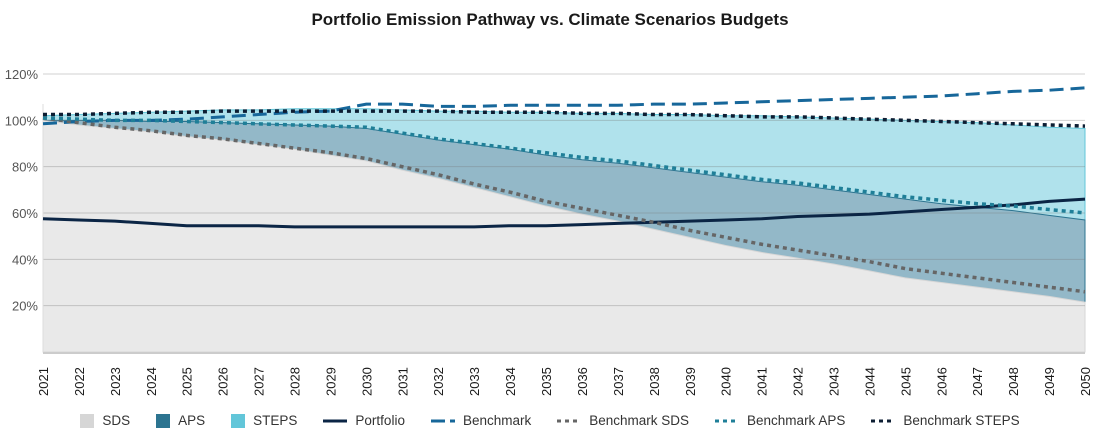 The image size is (1100, 441). I want to click on legend-label: SDS, so click(116, 420).